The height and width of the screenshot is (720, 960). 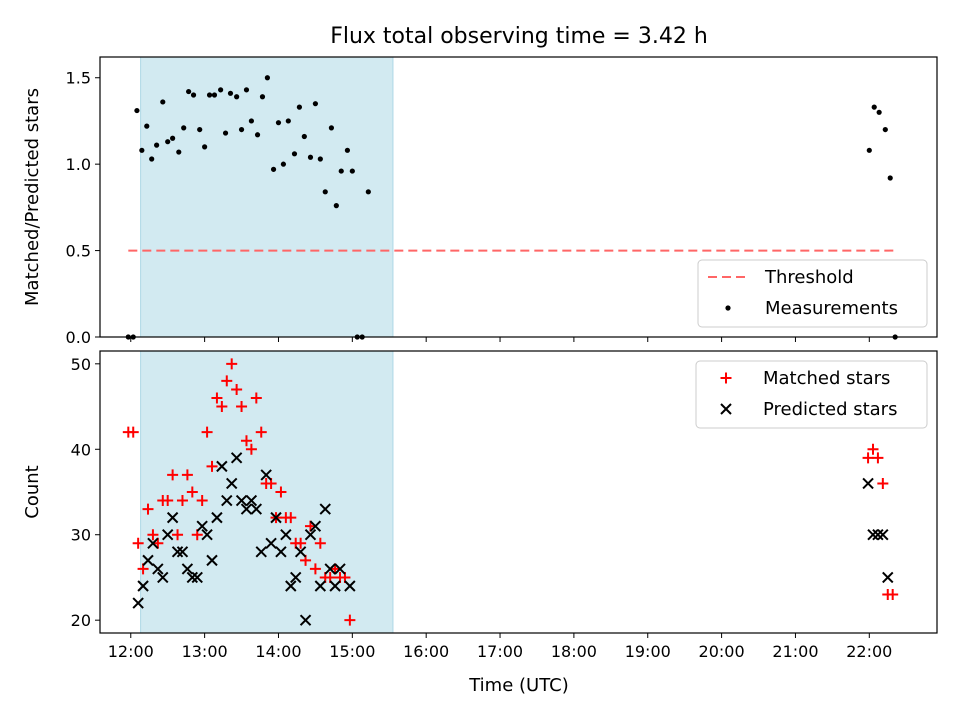 I want to click on legend-matched-swatch, so click(x=726, y=378).